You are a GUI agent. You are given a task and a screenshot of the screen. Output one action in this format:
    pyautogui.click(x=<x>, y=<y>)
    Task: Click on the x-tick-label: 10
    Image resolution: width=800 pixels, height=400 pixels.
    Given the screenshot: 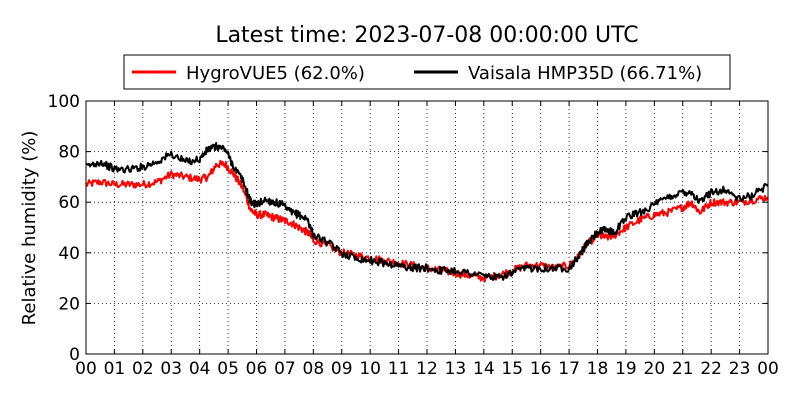 What is the action you would take?
    pyautogui.click(x=370, y=369)
    